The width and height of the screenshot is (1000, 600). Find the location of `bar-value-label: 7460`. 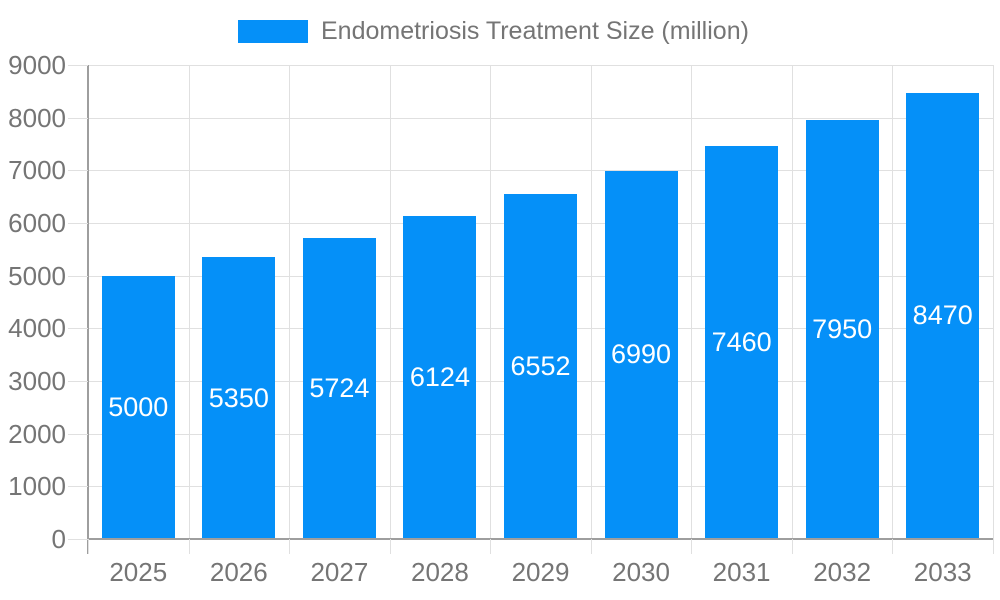

bar-value-label: 7460 is located at coordinates (741, 342).